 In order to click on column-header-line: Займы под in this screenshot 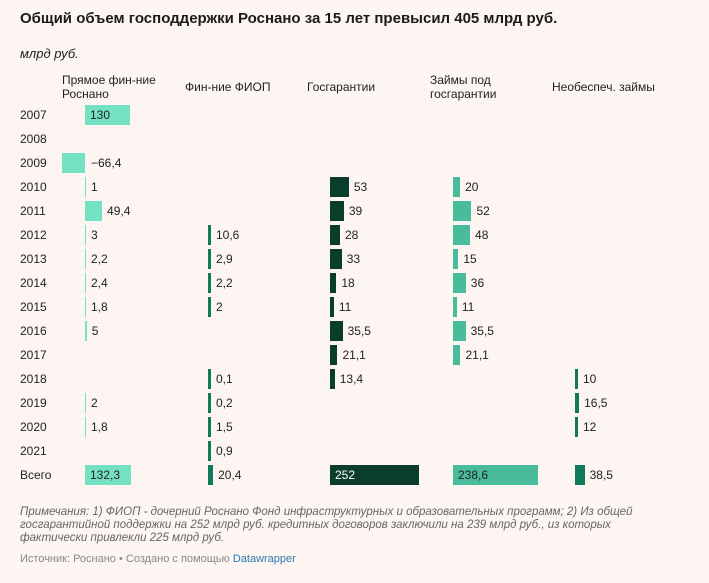, I will do `click(460, 80)`.